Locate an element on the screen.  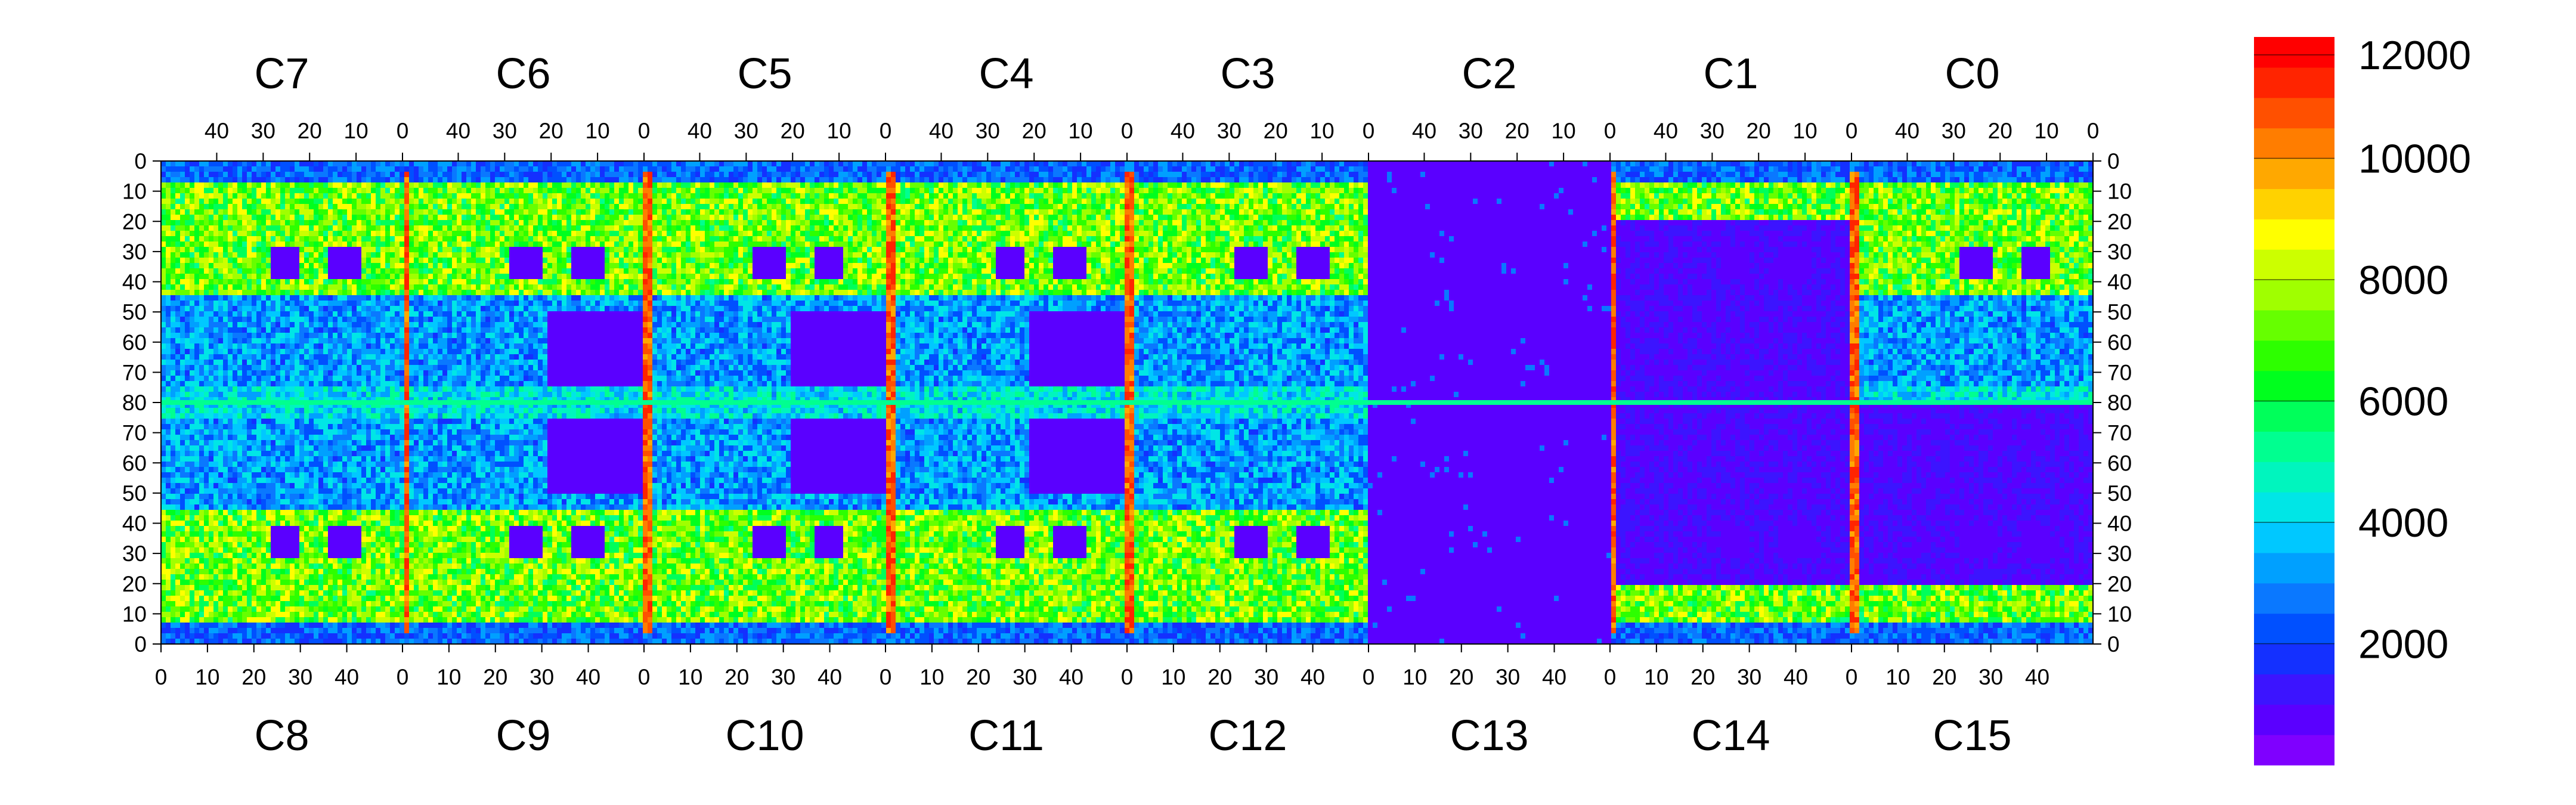
chip-label-top: C4 is located at coordinates (1006, 74).